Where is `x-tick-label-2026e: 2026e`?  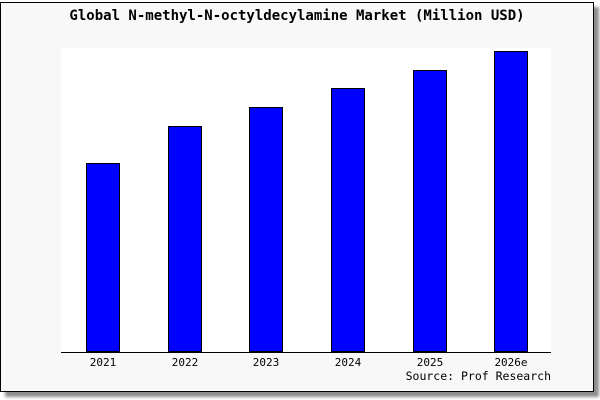 x-tick-label-2026e: 2026e is located at coordinates (511, 362).